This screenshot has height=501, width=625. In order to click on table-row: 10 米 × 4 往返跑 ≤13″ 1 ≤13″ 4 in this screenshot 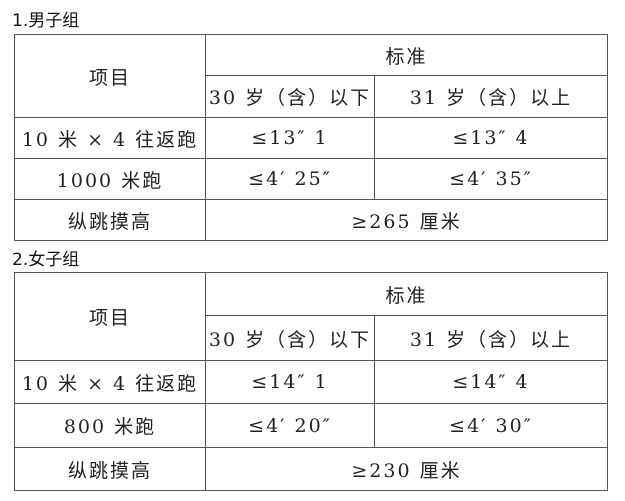, I will do `click(311, 138)`.